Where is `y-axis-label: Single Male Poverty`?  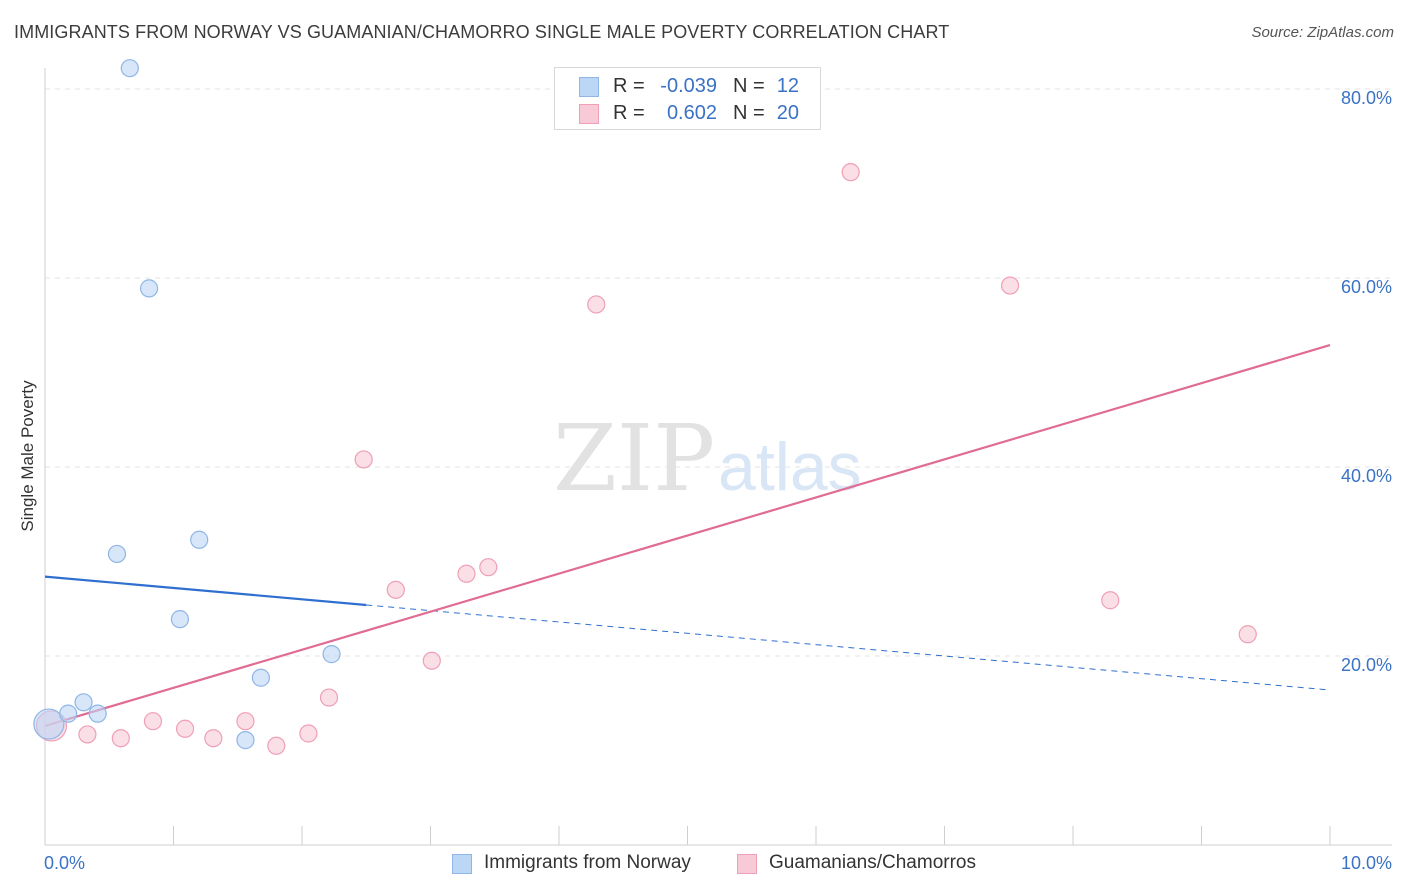 y-axis-label: Single Male Poverty is located at coordinates (27, 456).